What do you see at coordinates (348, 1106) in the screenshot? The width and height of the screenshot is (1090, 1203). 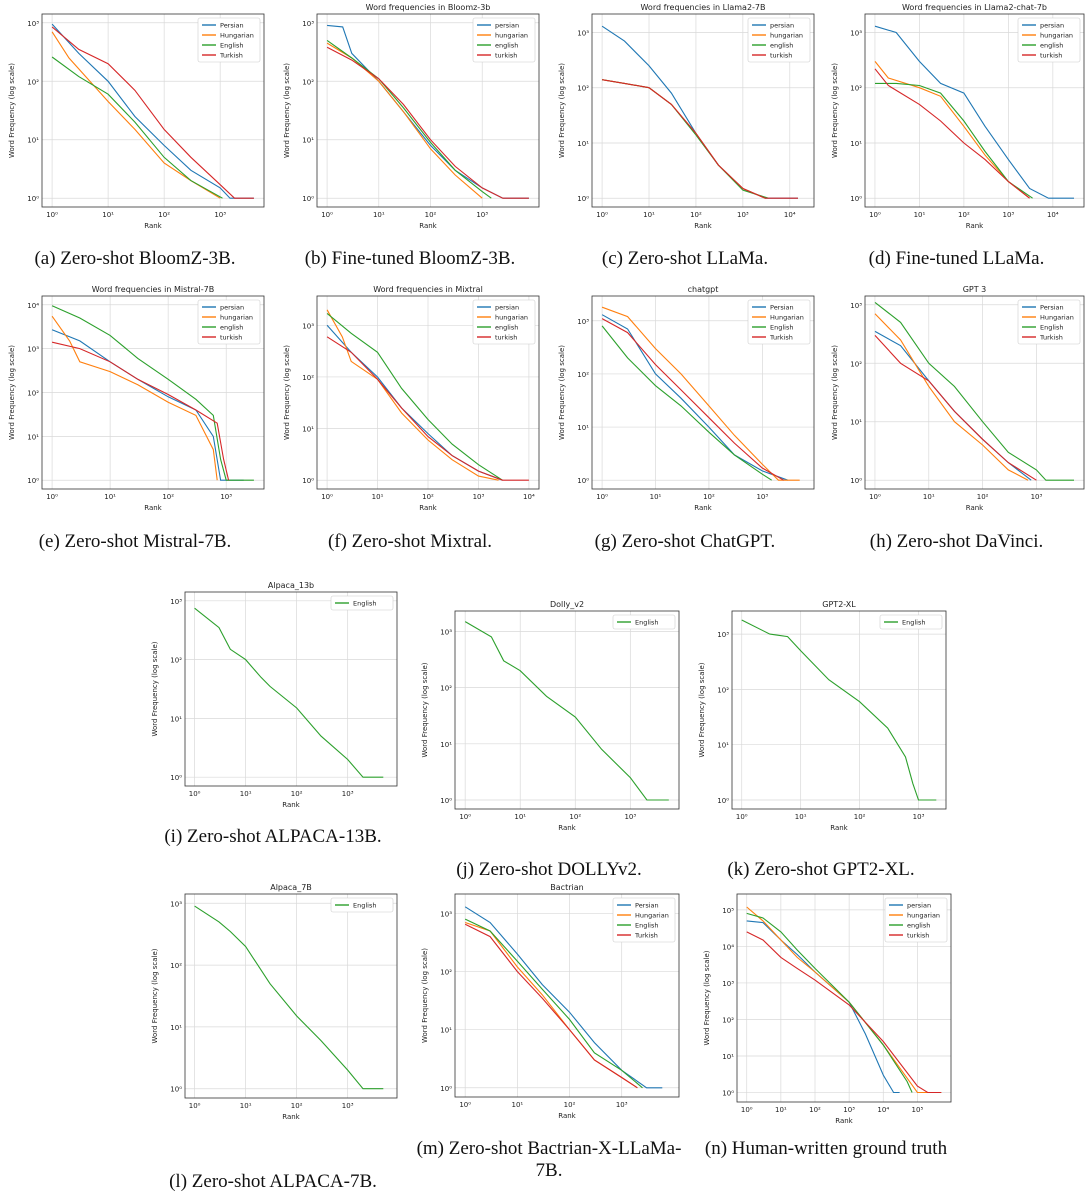 I see `x-tick-label: 10³` at bounding box center [348, 1106].